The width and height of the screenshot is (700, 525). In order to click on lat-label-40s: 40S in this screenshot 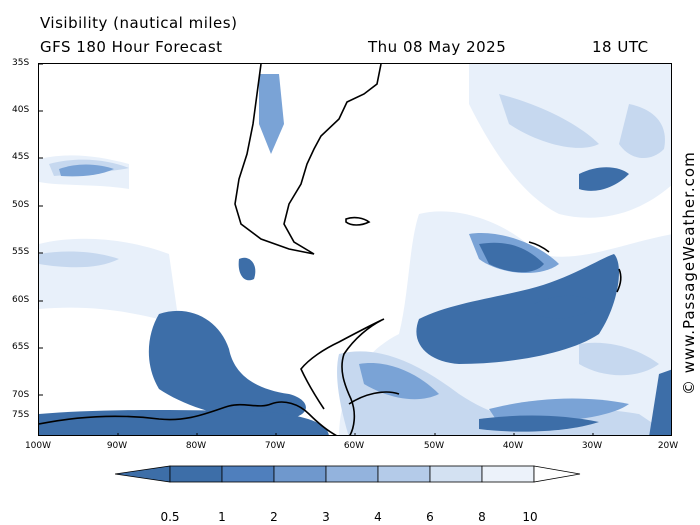, I will do `click(21, 110)`.